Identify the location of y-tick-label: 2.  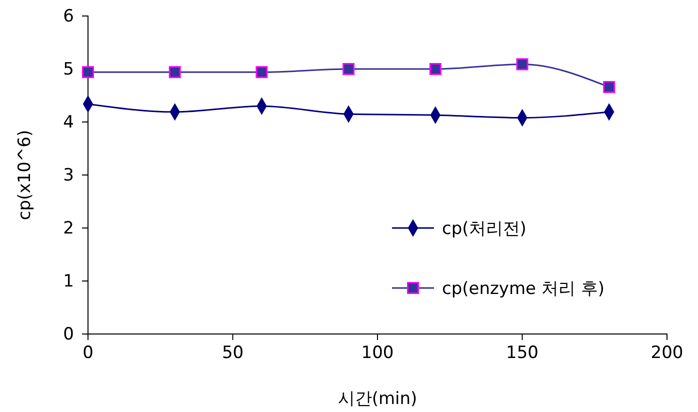
(68, 228).